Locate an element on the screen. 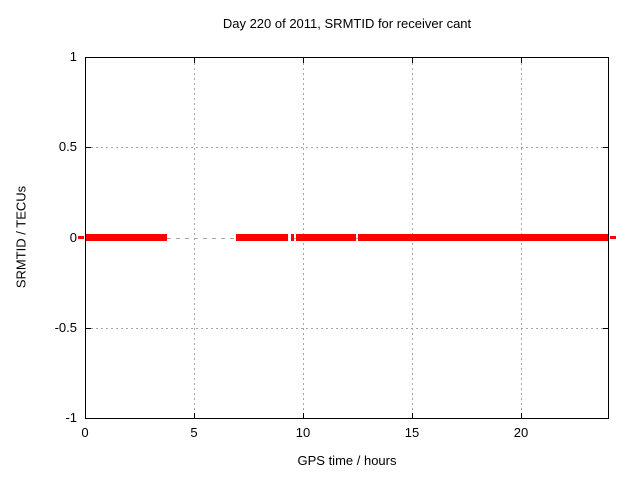 Image resolution: width=640 pixels, height=480 pixels. x-axis-label: GPS time / hours is located at coordinates (347, 460).